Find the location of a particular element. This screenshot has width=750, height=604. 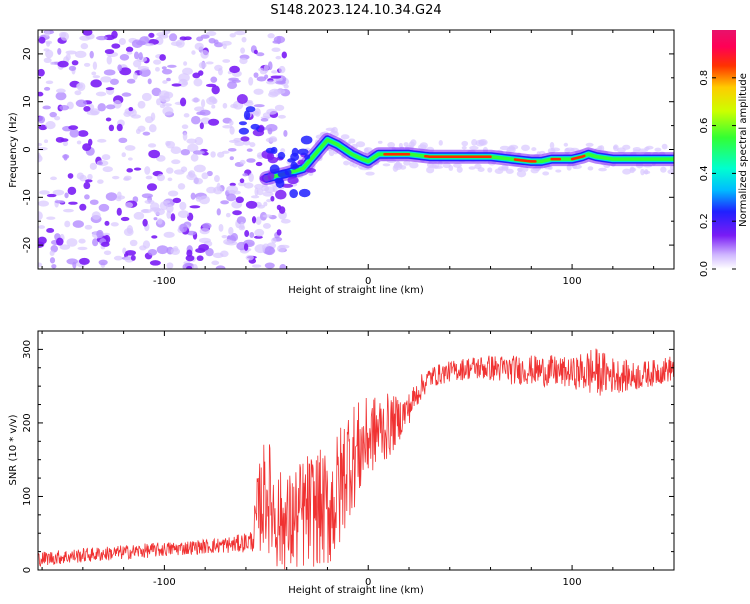

colorbar-tick-label: 0.2 is located at coordinates (704, 221).